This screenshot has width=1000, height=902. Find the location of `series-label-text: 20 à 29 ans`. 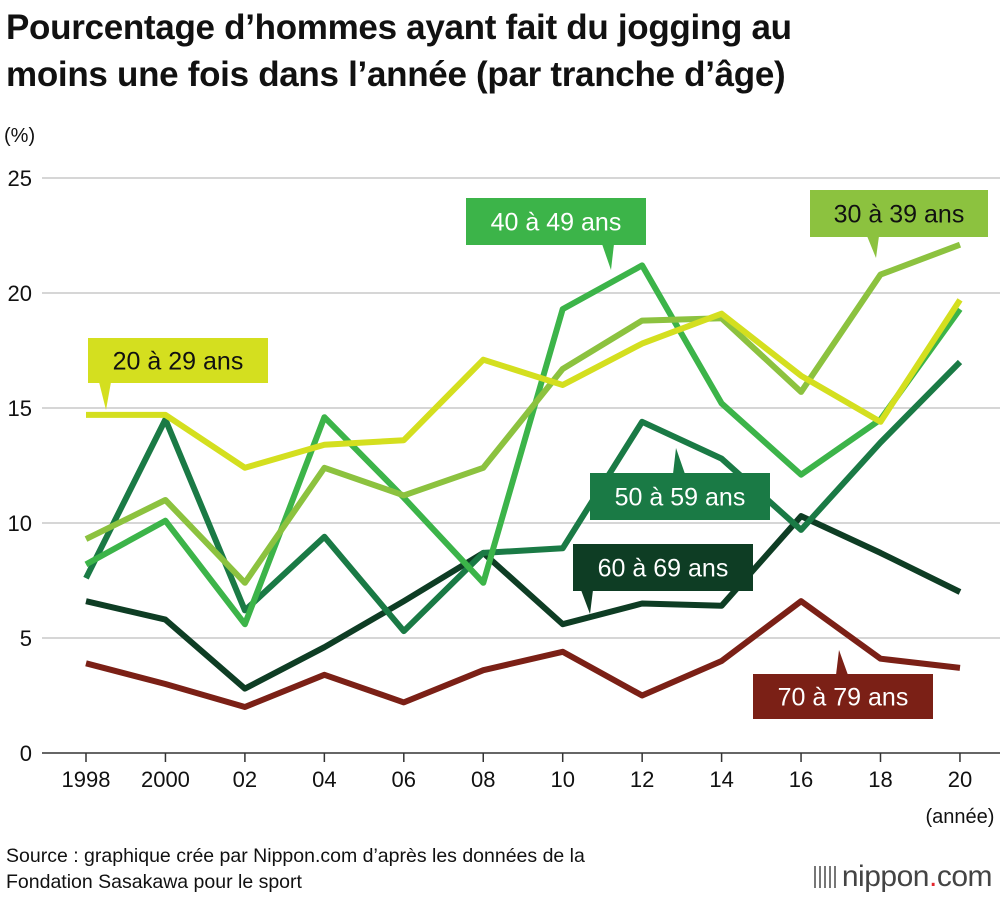

series-label-text: 20 à 29 ans is located at coordinates (178, 362).